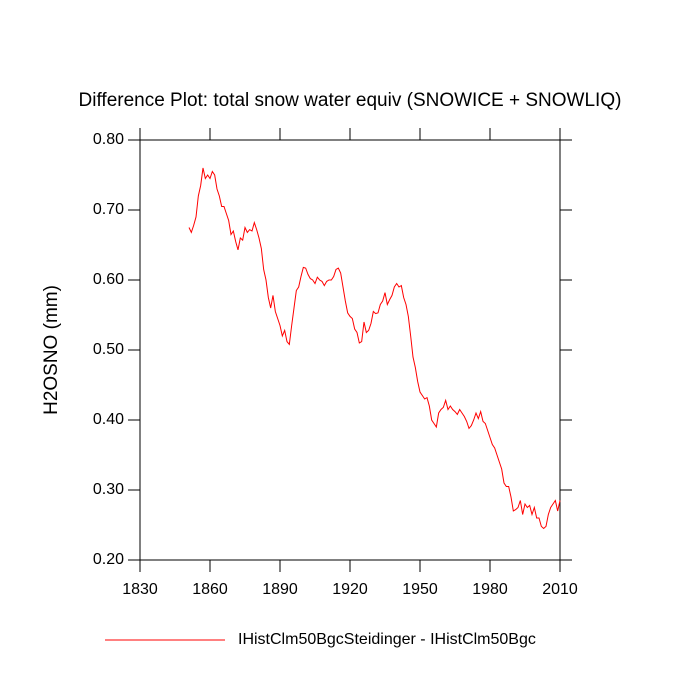 The width and height of the screenshot is (700, 700). Describe the element at coordinates (108, 559) in the screenshot. I see `y-tick-label: 0.20` at that location.